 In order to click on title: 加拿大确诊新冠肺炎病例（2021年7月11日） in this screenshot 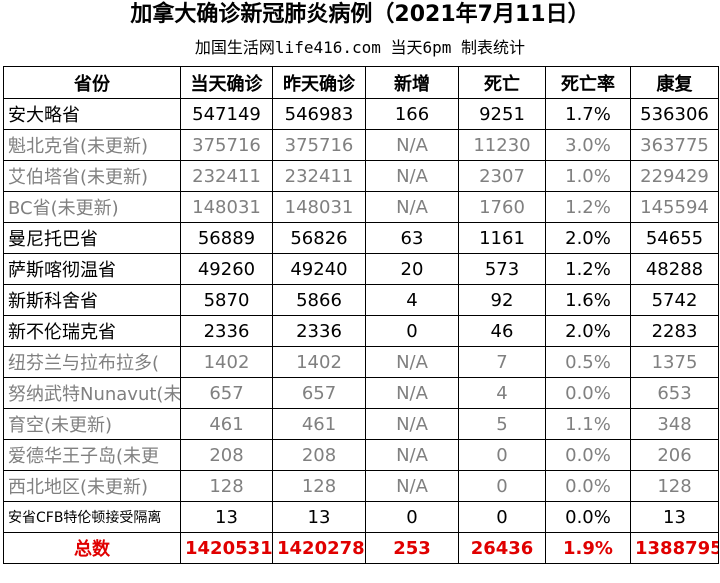, I will do `click(360, 14)`.